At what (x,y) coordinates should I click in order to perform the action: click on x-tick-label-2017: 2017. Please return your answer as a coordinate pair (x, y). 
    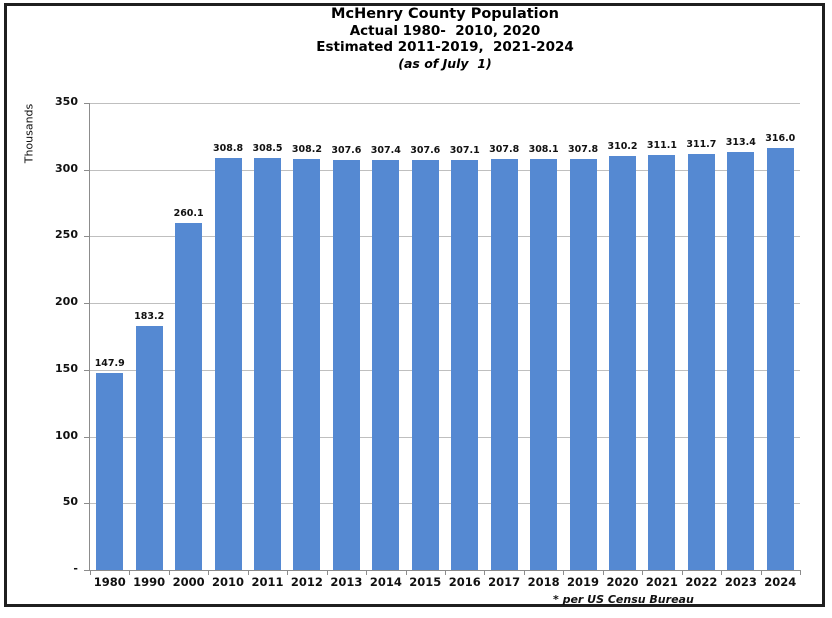
    Looking at the image, I should click on (504, 582).